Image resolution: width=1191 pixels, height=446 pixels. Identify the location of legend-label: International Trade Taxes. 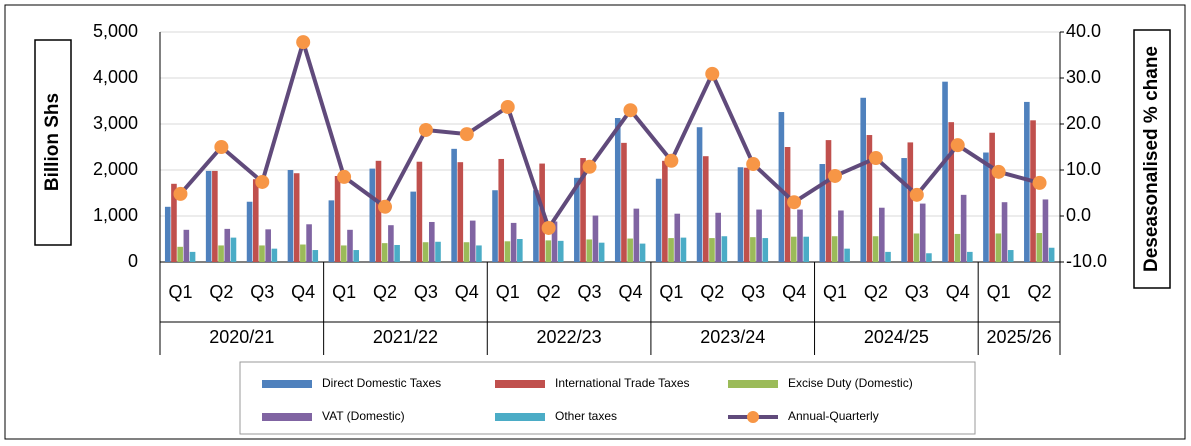
(622, 383).